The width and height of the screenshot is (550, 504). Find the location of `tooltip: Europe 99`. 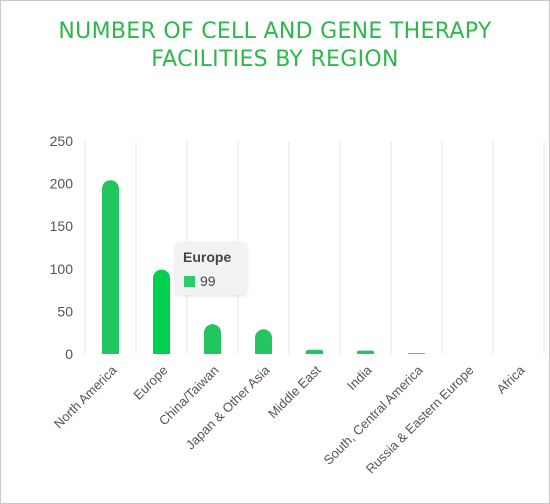

tooltip: Europe 99 is located at coordinates (211, 268).